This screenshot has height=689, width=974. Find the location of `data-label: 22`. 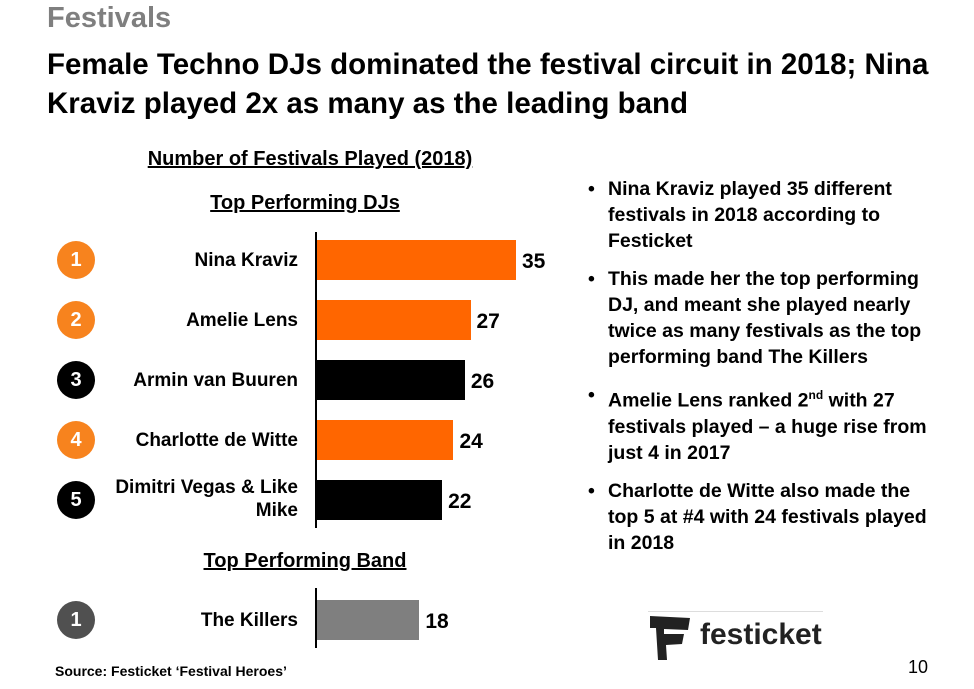

data-label: 22 is located at coordinates (460, 501).